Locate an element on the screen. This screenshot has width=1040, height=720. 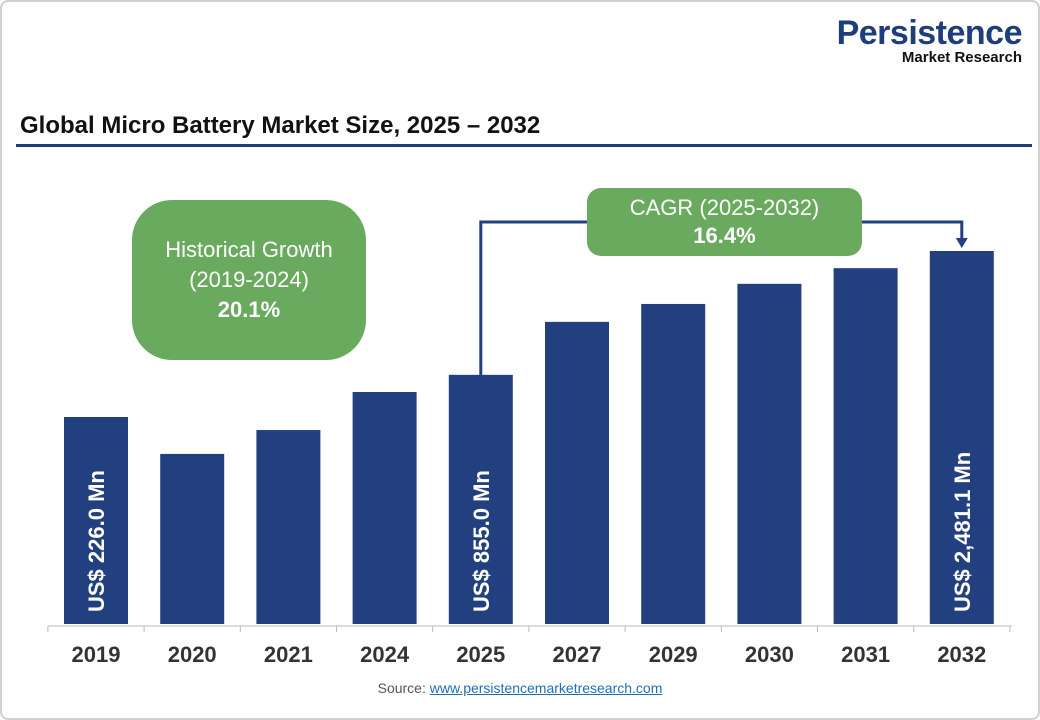
bar-2020 is located at coordinates (192, 538).